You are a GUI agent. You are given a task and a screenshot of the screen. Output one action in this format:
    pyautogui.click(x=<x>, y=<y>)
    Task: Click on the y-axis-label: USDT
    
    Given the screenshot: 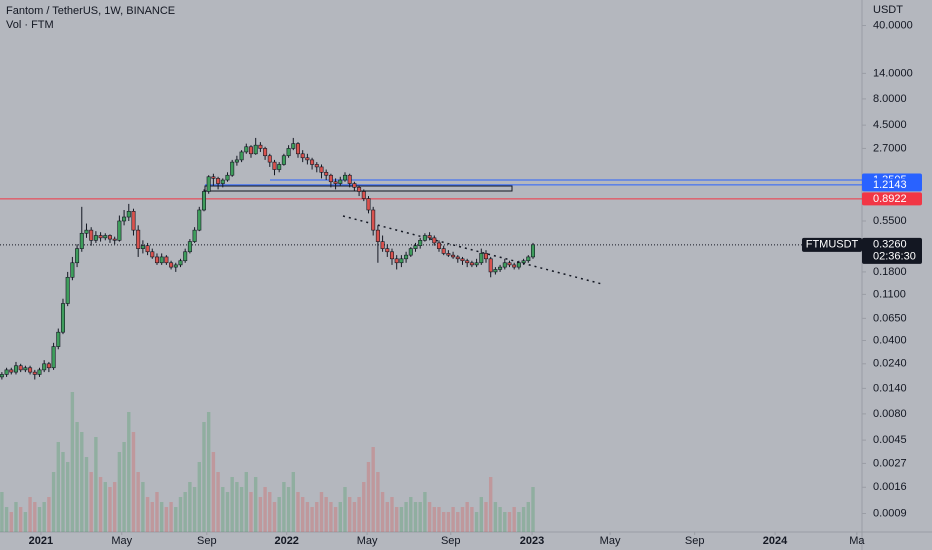 What is the action you would take?
    pyautogui.click(x=888, y=10)
    